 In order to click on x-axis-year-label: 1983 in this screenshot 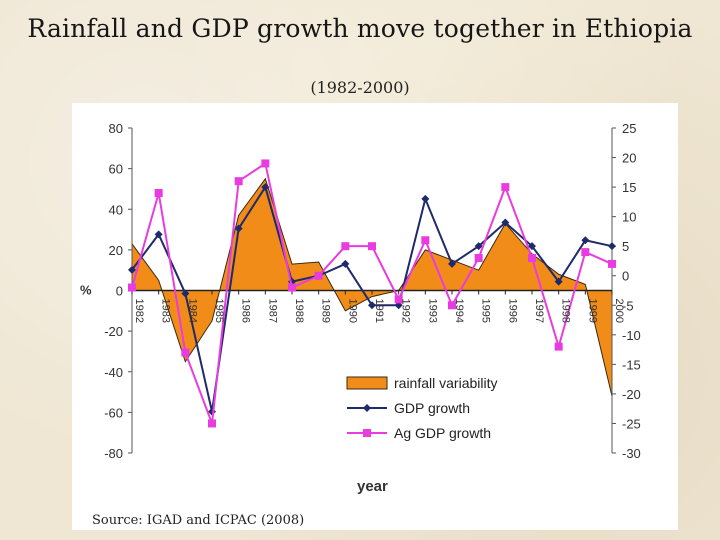, I will do `click(166, 311)`.